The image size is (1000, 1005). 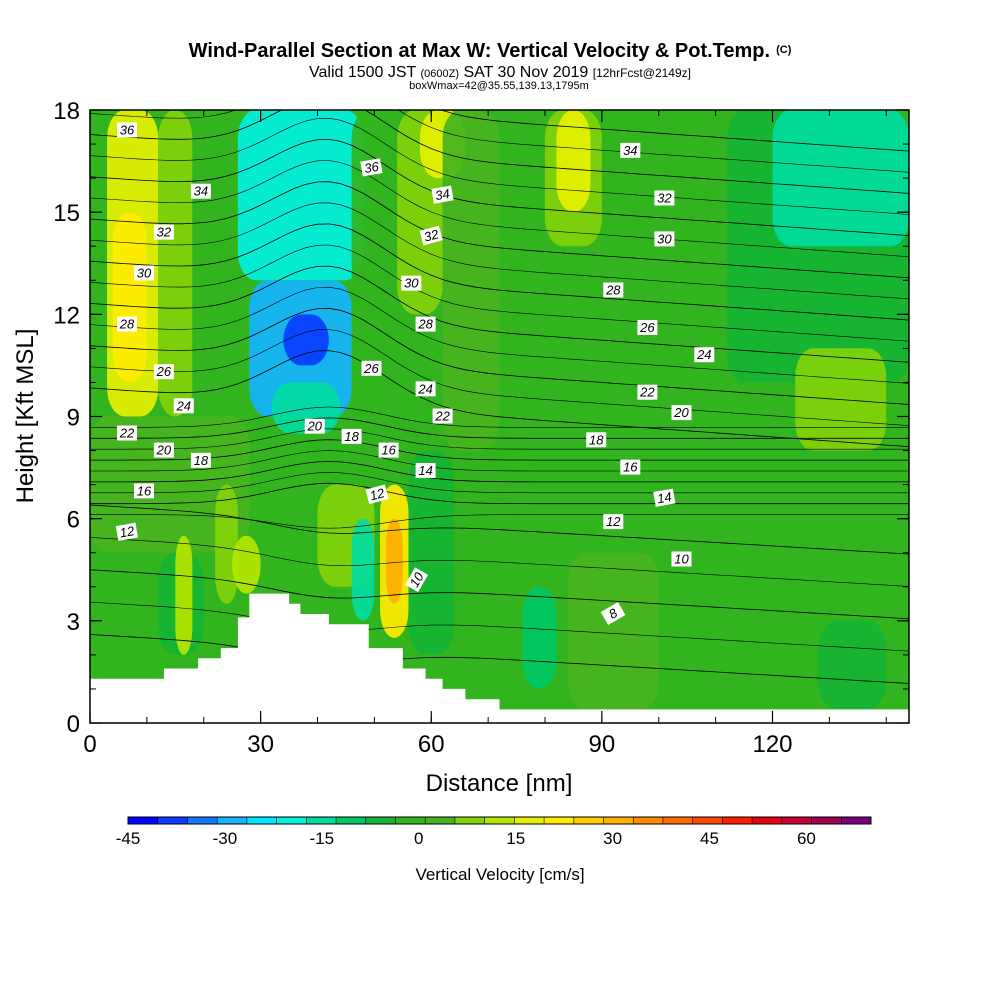 I want to click on theta-label: 16, so click(x=388, y=450).